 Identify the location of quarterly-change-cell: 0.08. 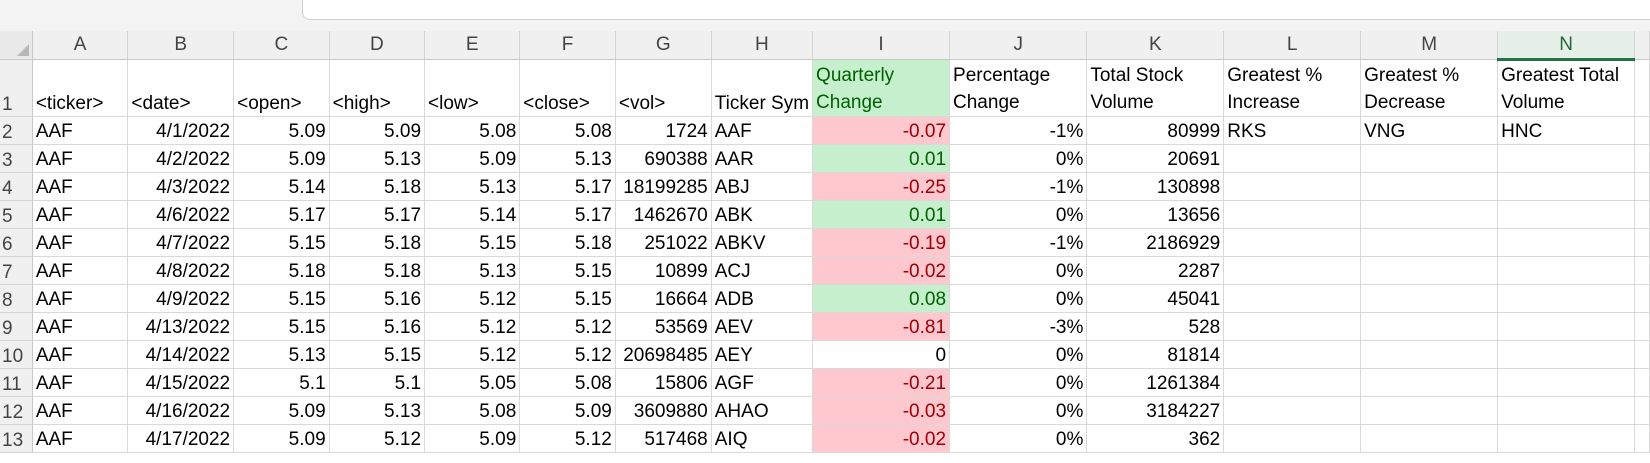
(881, 298).